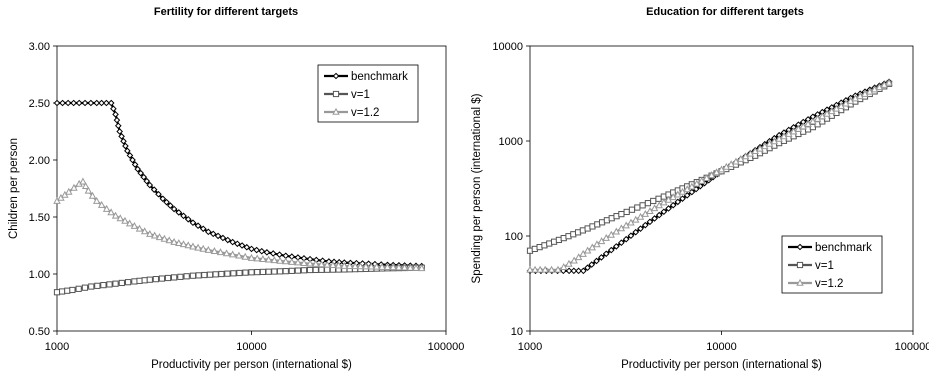  Describe the element at coordinates (39, 47) in the screenshot. I see `y-tick-label: 3.00` at that location.